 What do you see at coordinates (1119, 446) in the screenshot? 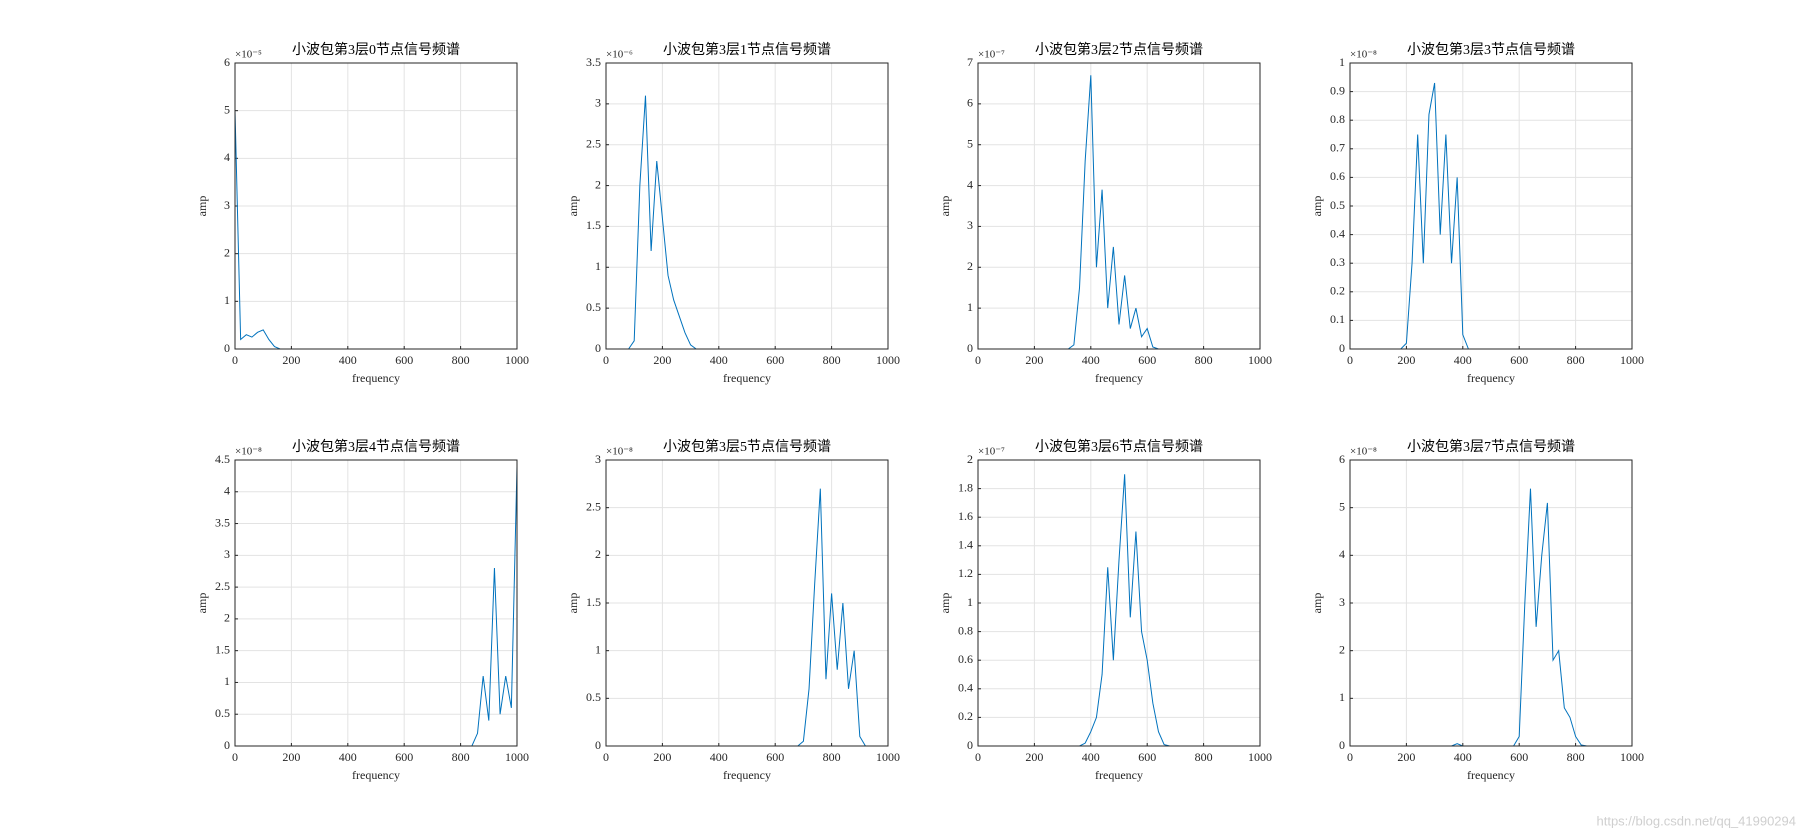
I see `chart-title: 小波包第3层6节点信号频谱` at bounding box center [1119, 446].